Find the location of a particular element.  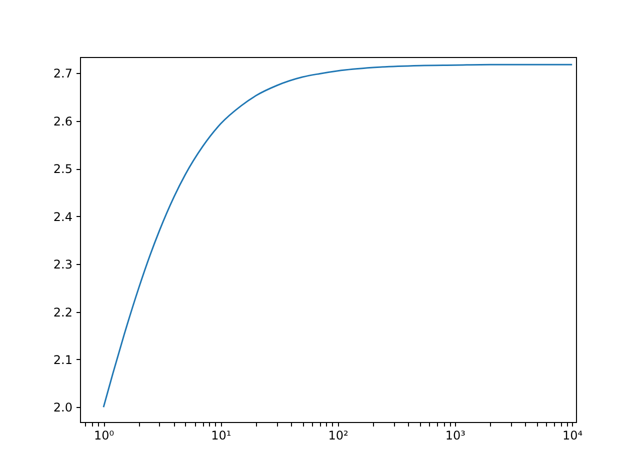

x-tick-label: 10⁴ is located at coordinates (572, 435).